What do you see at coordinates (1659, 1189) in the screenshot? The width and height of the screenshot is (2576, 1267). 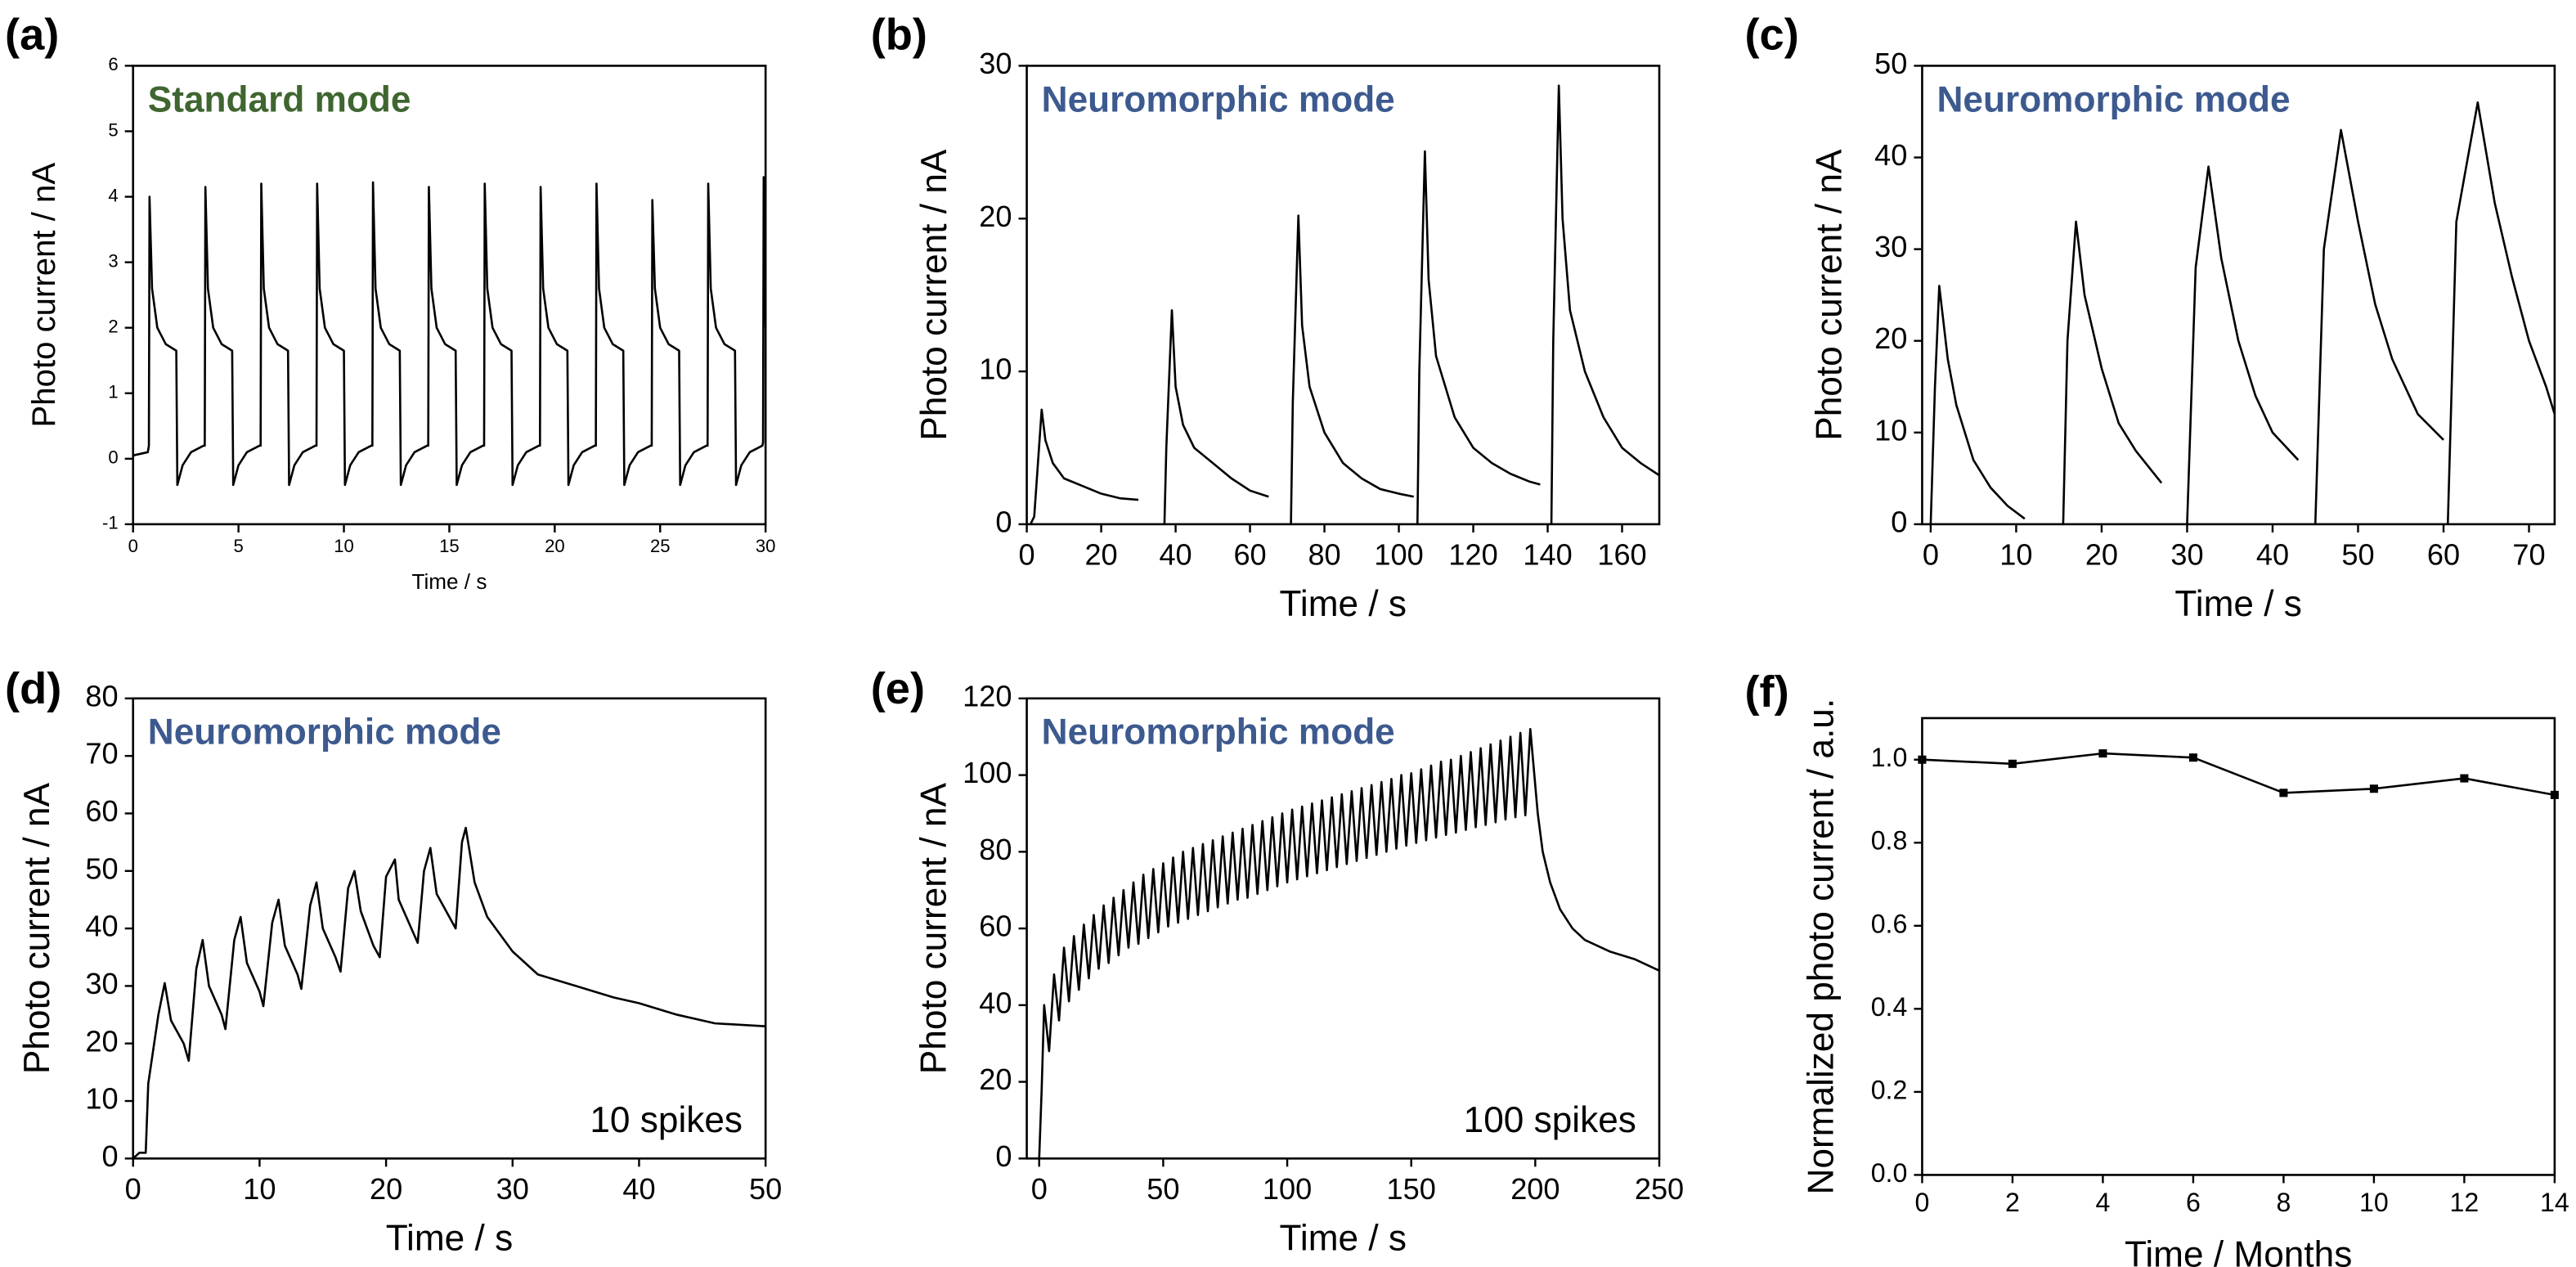 I see `x-tick-label: 250` at bounding box center [1659, 1189].